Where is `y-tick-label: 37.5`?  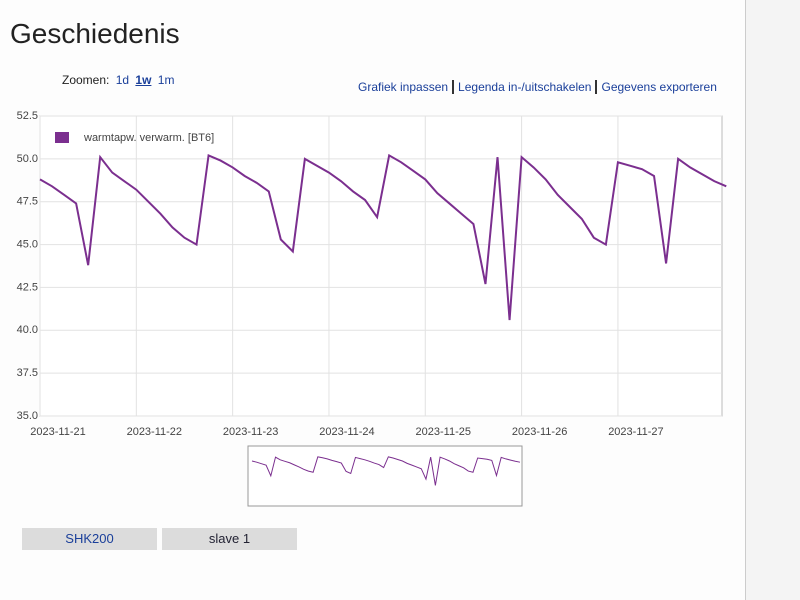 y-tick-label: 37.5 is located at coordinates (27, 373).